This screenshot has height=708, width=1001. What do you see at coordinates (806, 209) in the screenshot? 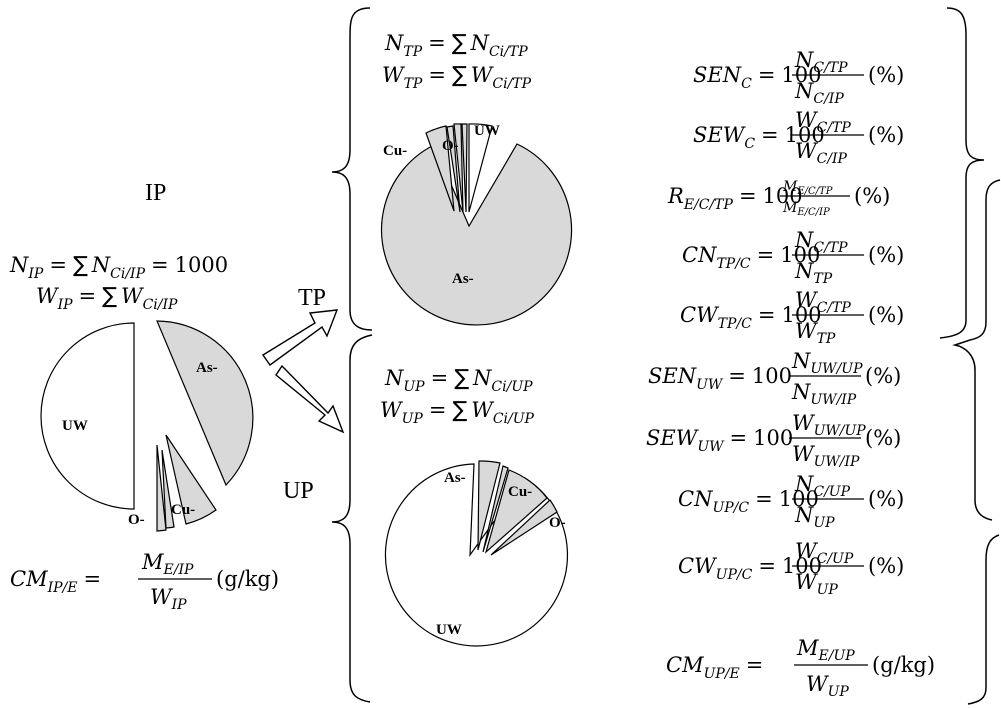
I see `svg-text: ME/C/IP` at bounding box center [806, 209].